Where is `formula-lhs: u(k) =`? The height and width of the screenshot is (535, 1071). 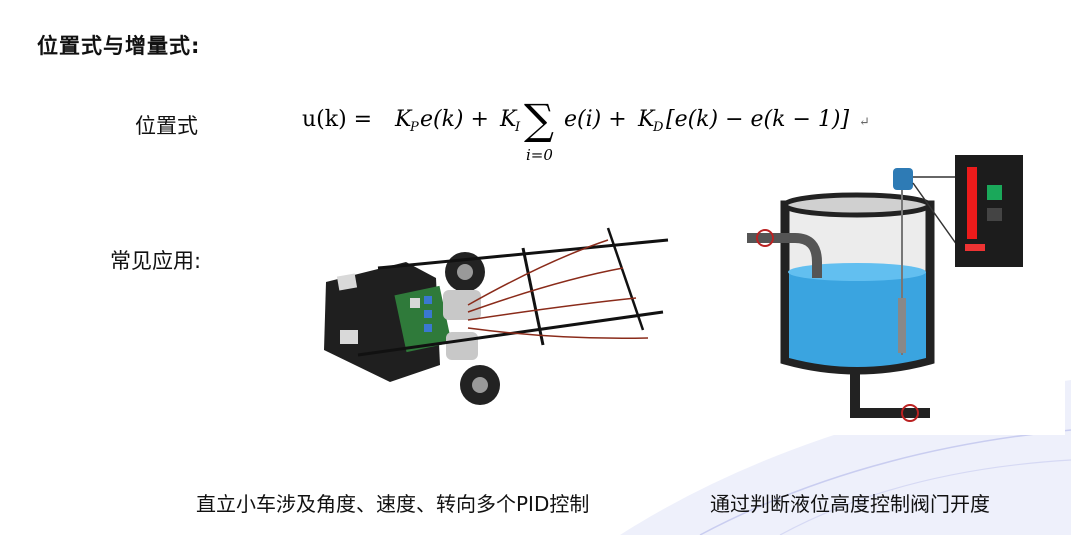
formula-lhs: u(k) = is located at coordinates (337, 119).